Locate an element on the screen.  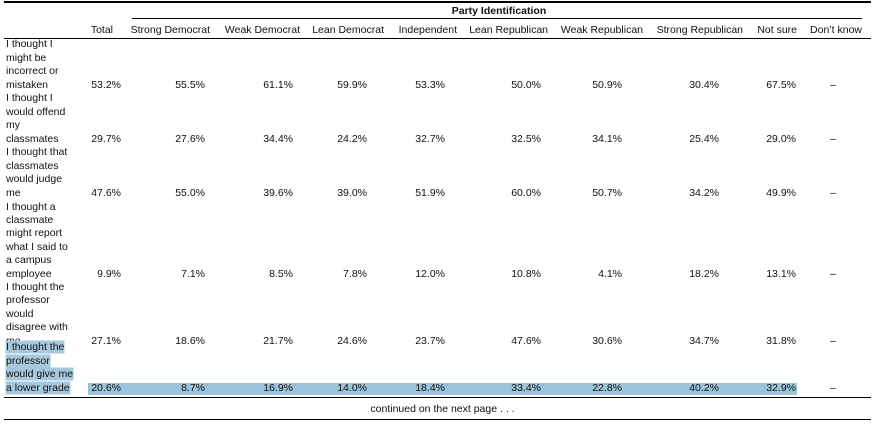
column-header: Strong Democrat is located at coordinates (170, 30).